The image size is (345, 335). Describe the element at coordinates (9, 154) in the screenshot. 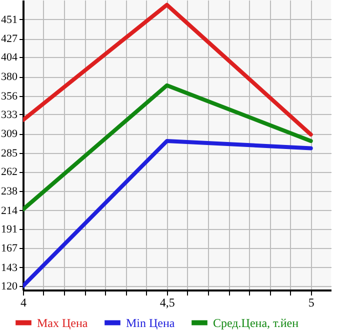

I see `y-tick-label: 285` at that location.